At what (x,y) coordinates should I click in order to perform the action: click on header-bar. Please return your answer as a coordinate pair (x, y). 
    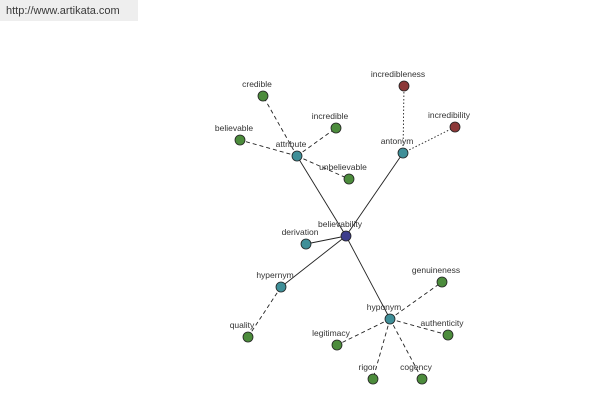
    Looking at the image, I should click on (69, 10).